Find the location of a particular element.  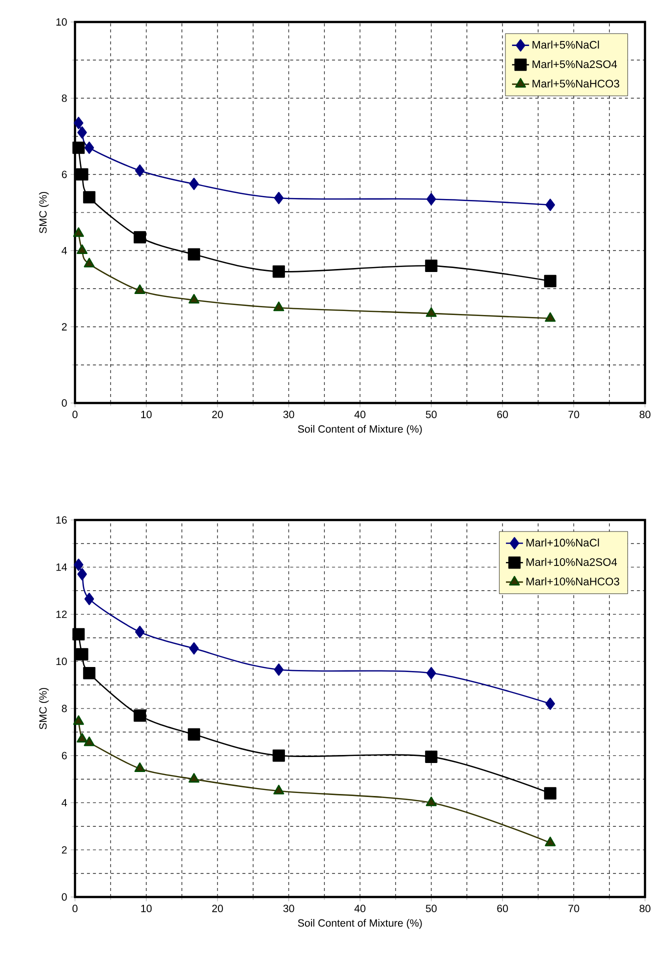

y-tick-label: 16 is located at coordinates (61, 520).